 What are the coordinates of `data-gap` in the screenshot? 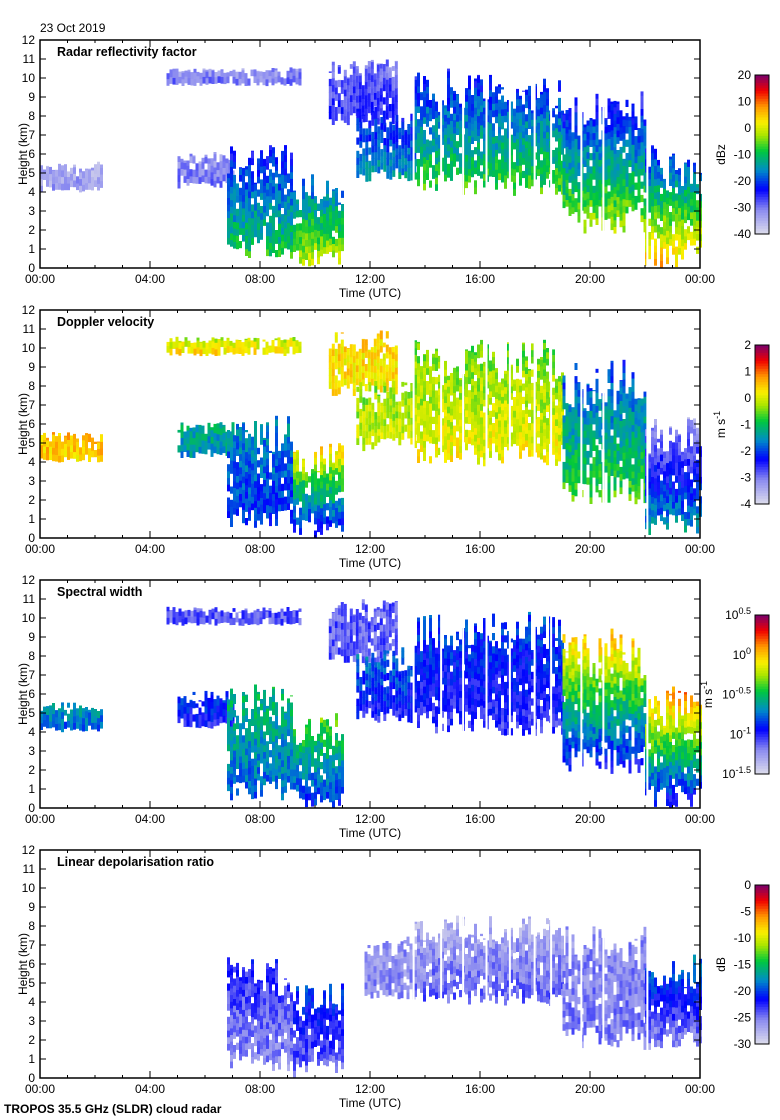 It's located at (534, 154).